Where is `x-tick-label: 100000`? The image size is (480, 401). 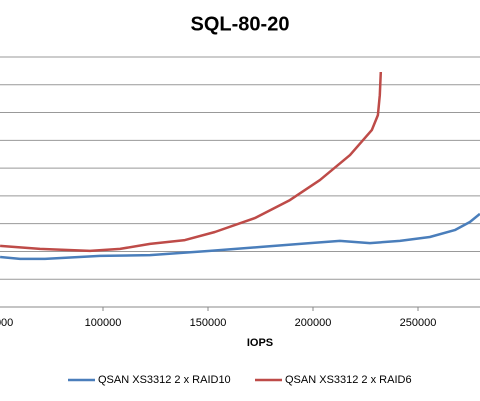 x-tick-label: 100000 is located at coordinates (103, 323).